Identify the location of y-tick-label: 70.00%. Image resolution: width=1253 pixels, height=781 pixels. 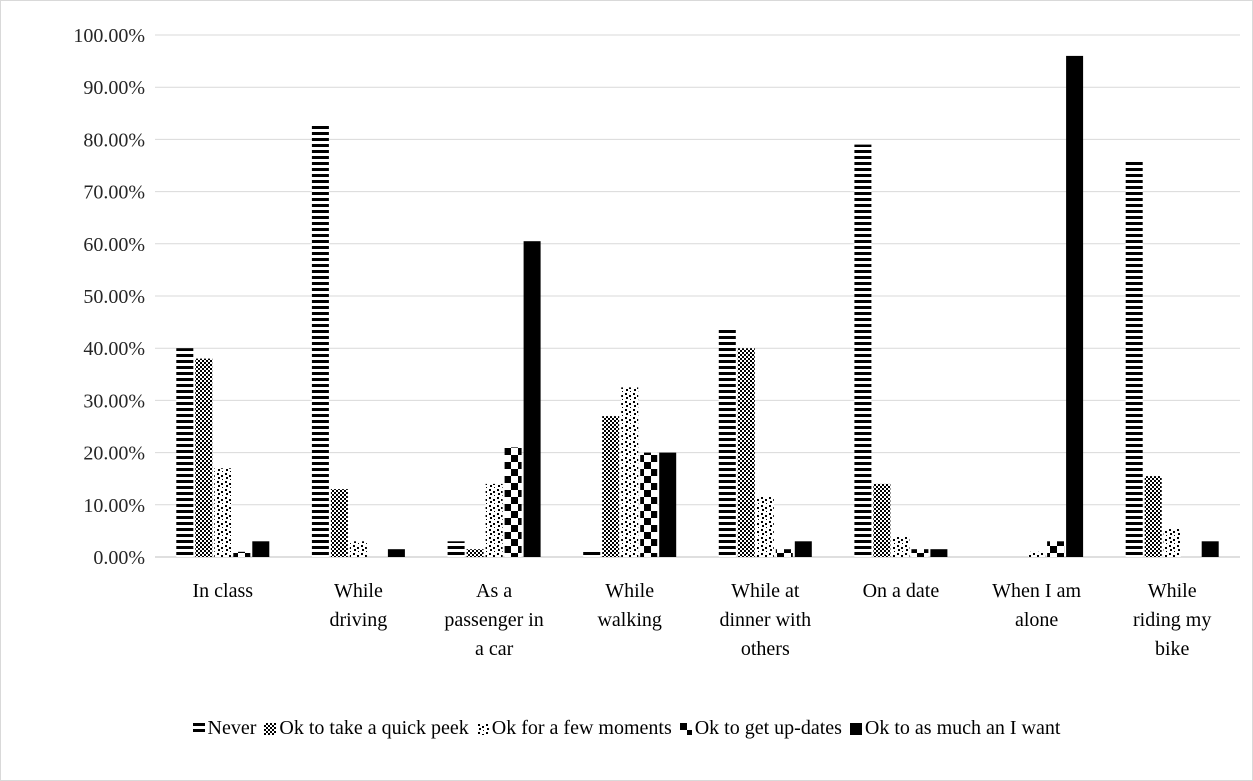
(114, 193).